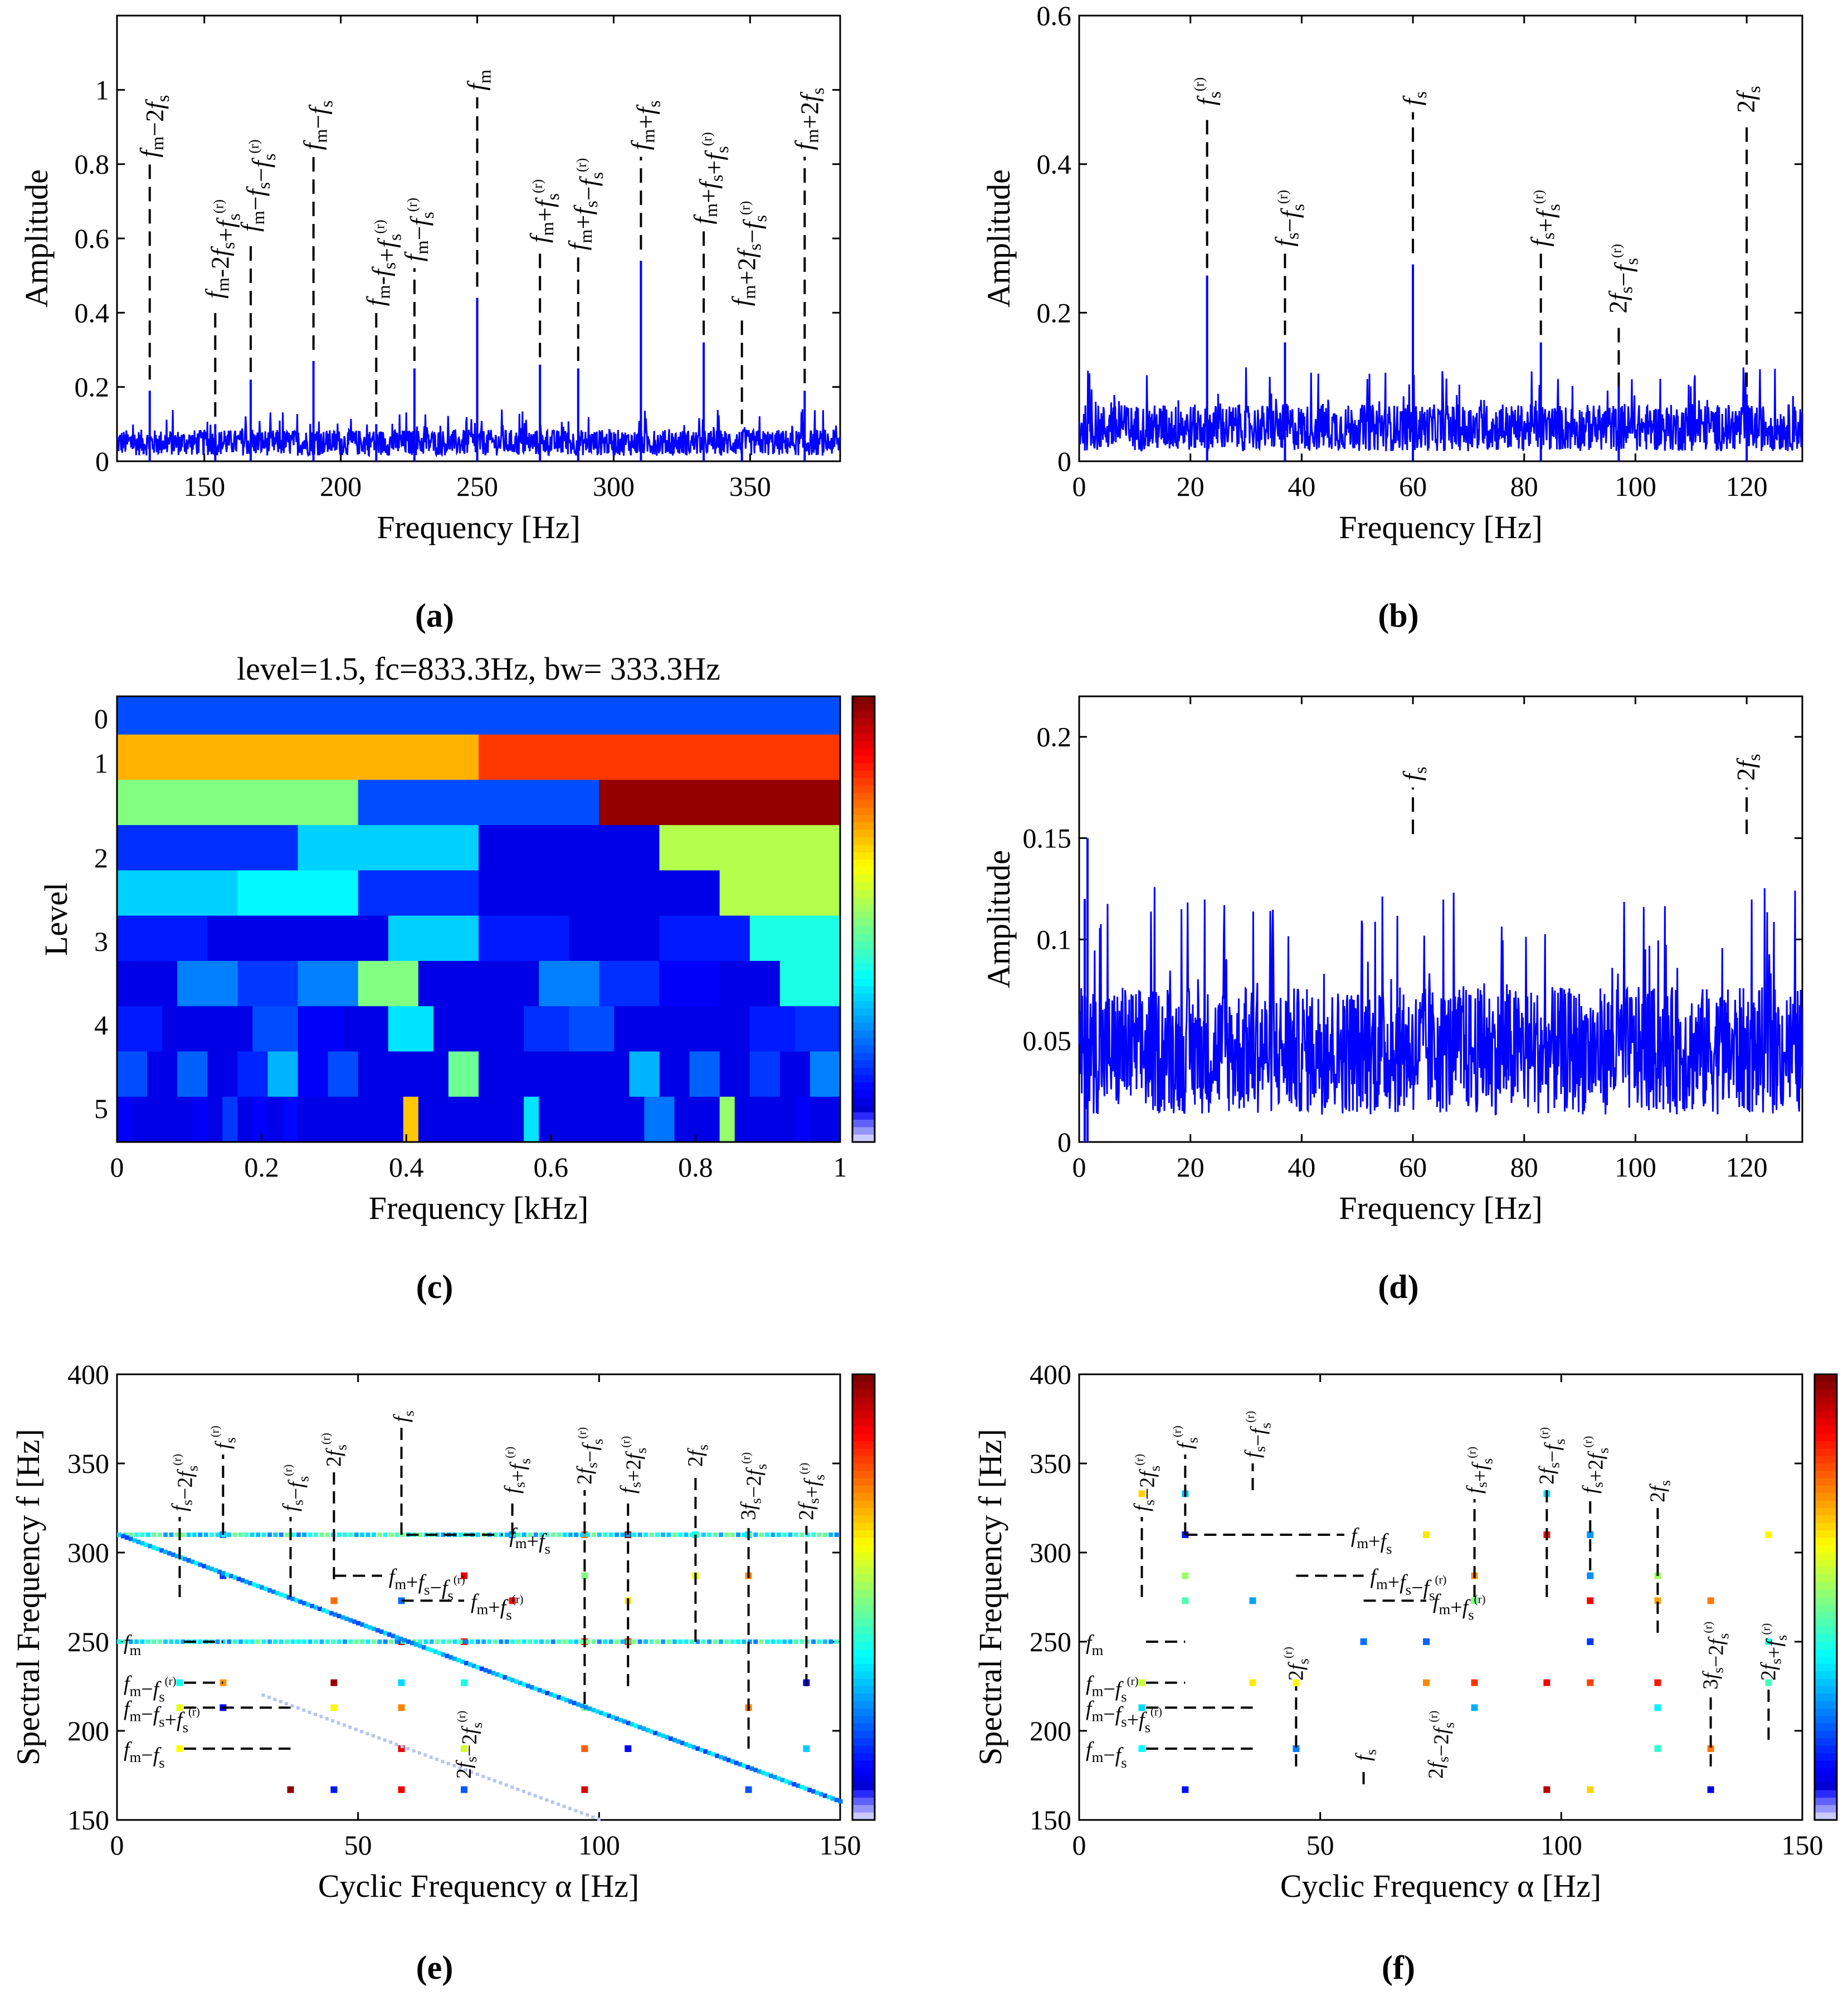  Describe the element at coordinates (1440, 919) in the screenshot. I see `plot-frame` at that location.